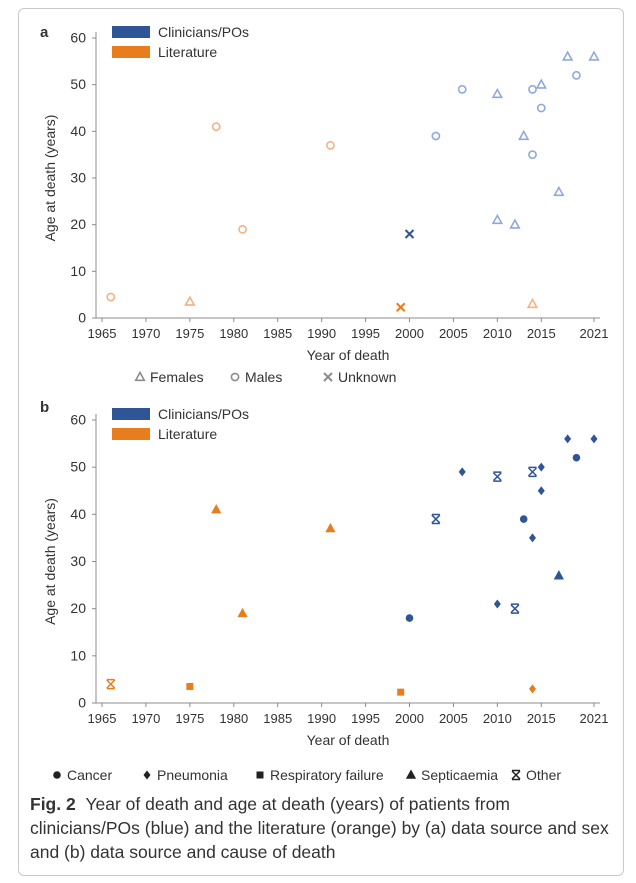  Describe the element at coordinates (189, 718) in the screenshot. I see `panel-b-x-tick-label: 1975` at that location.